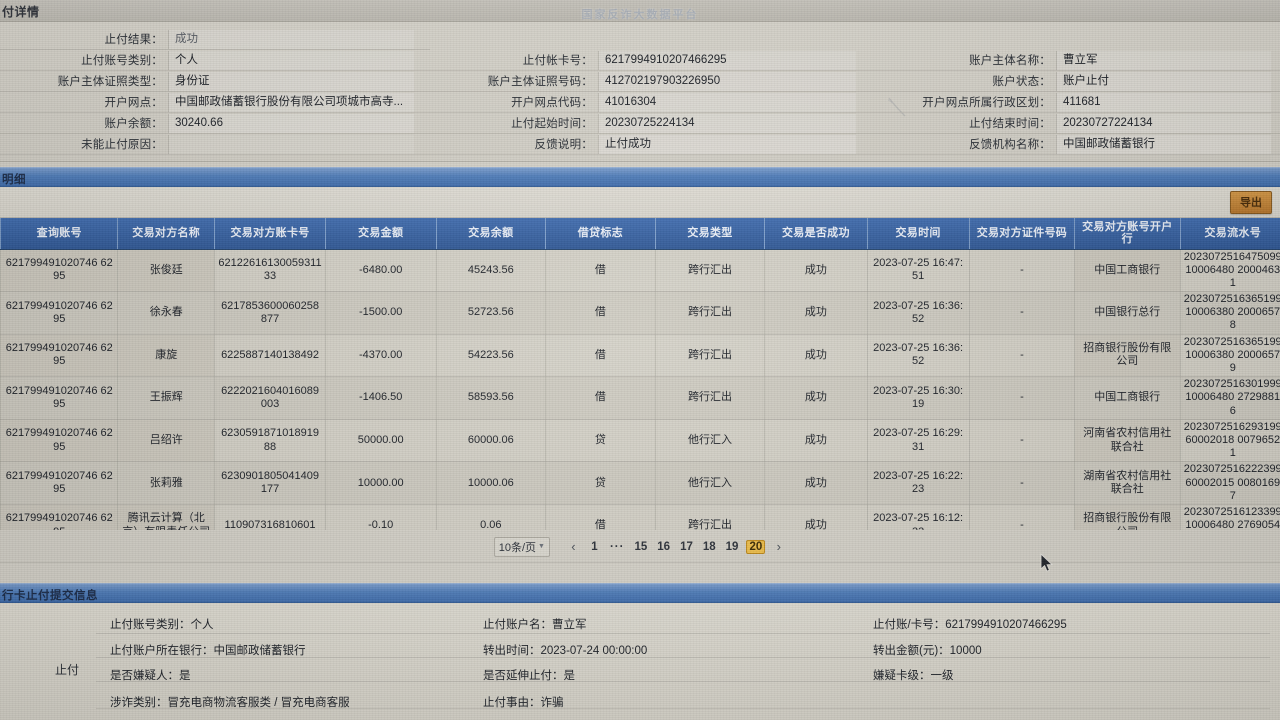 This screenshot has height=720, width=1280. I want to click on cell-counterparty-card: 6230901805041409177, so click(270, 483).